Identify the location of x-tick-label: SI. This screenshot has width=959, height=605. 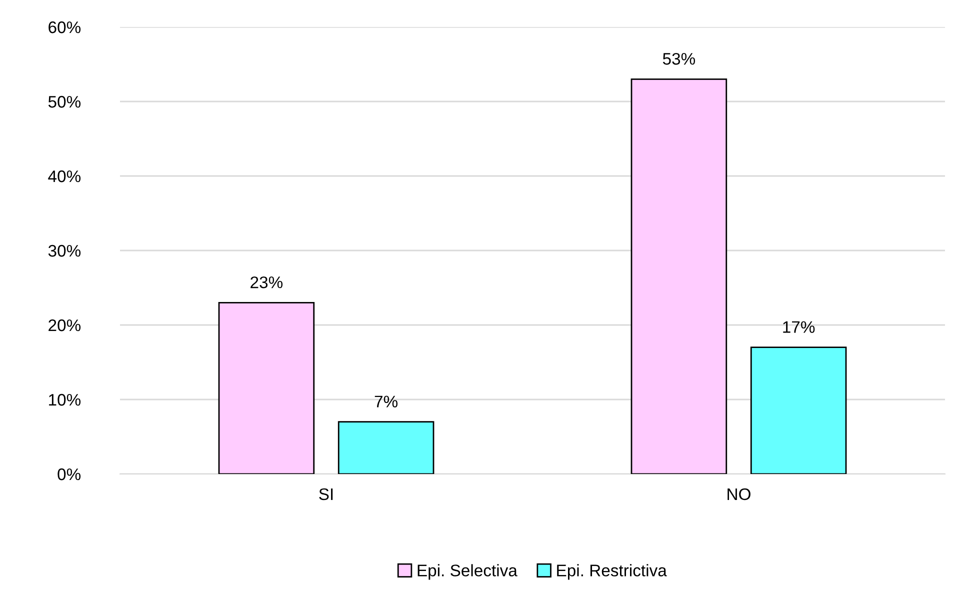
(326, 494).